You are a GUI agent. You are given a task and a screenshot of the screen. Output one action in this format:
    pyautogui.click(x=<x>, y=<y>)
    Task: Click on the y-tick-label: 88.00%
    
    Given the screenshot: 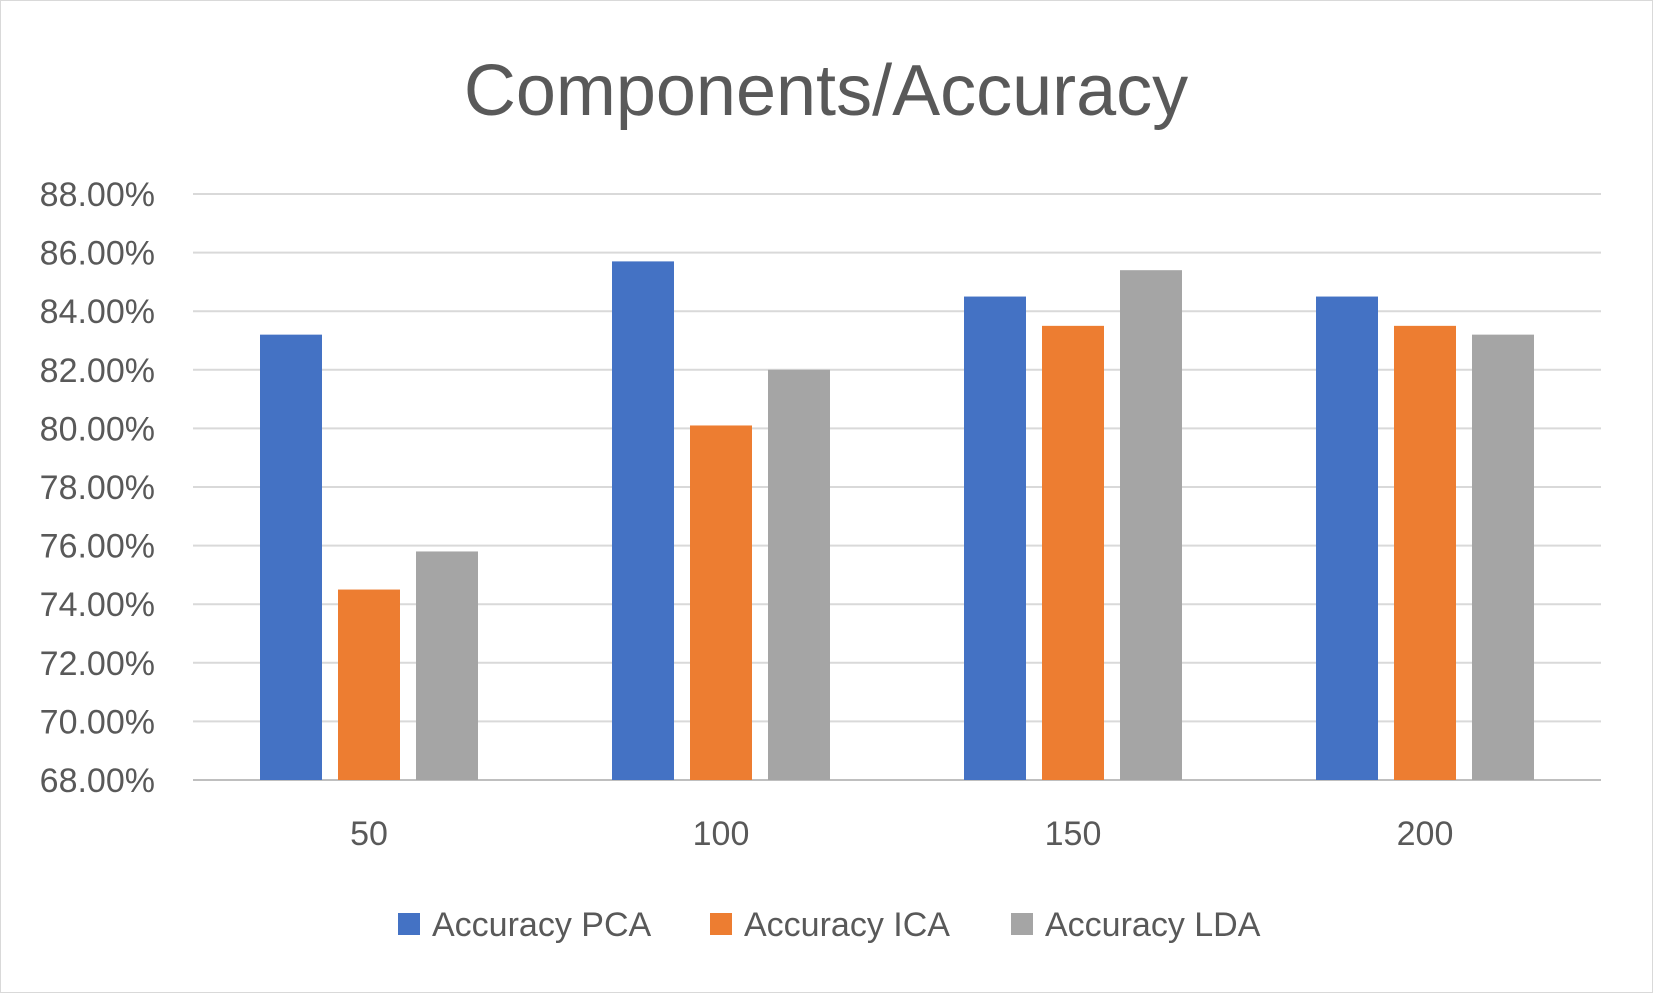 What is the action you would take?
    pyautogui.click(x=97, y=195)
    